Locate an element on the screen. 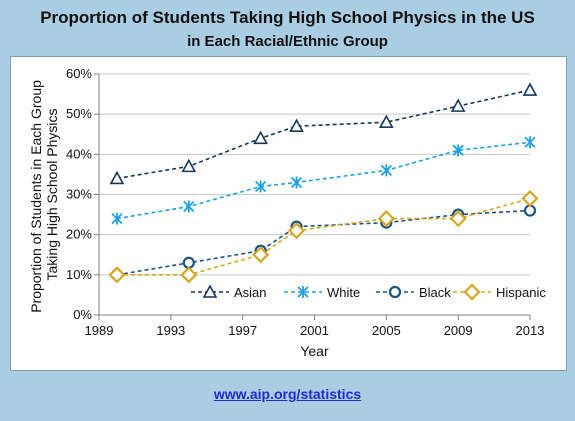 This screenshot has height=421, width=575. y-tick-label-10: 10% is located at coordinates (79, 274).